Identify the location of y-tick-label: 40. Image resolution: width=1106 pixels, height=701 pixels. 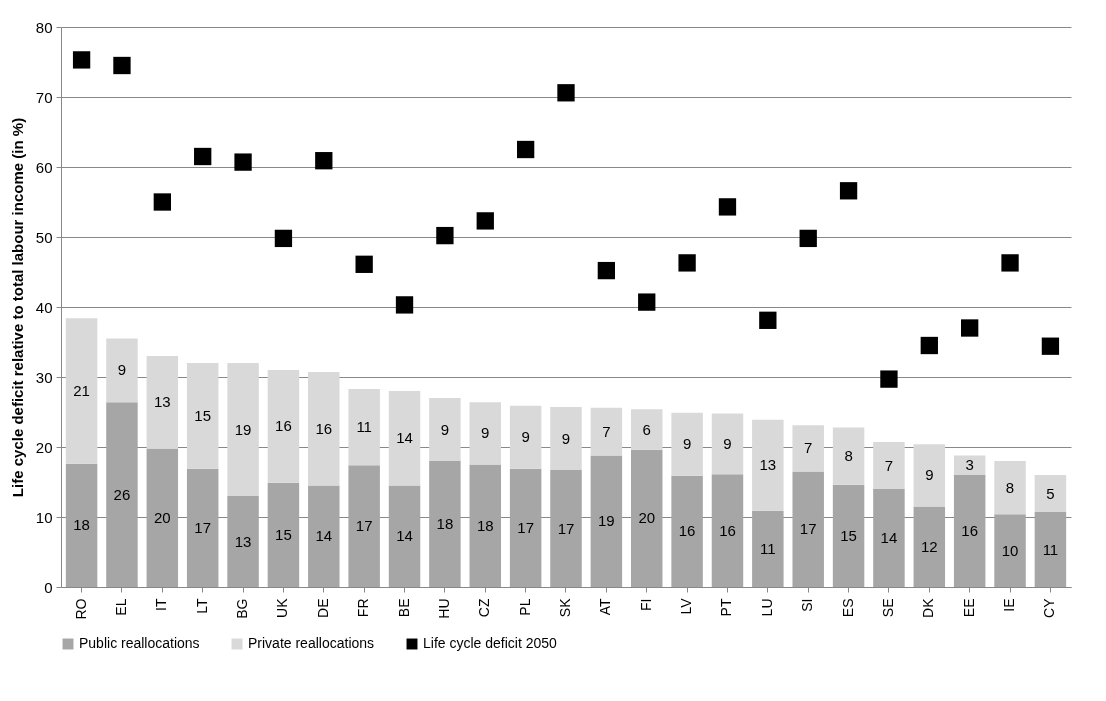
(44, 307).